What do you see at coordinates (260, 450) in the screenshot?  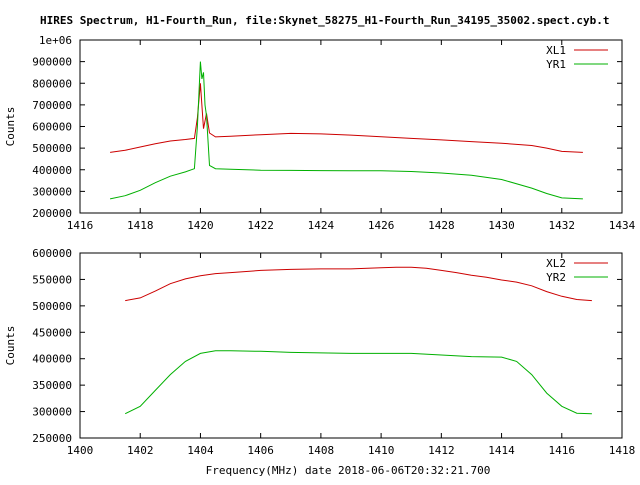 I see `x-tick-label: 1406` at bounding box center [260, 450].